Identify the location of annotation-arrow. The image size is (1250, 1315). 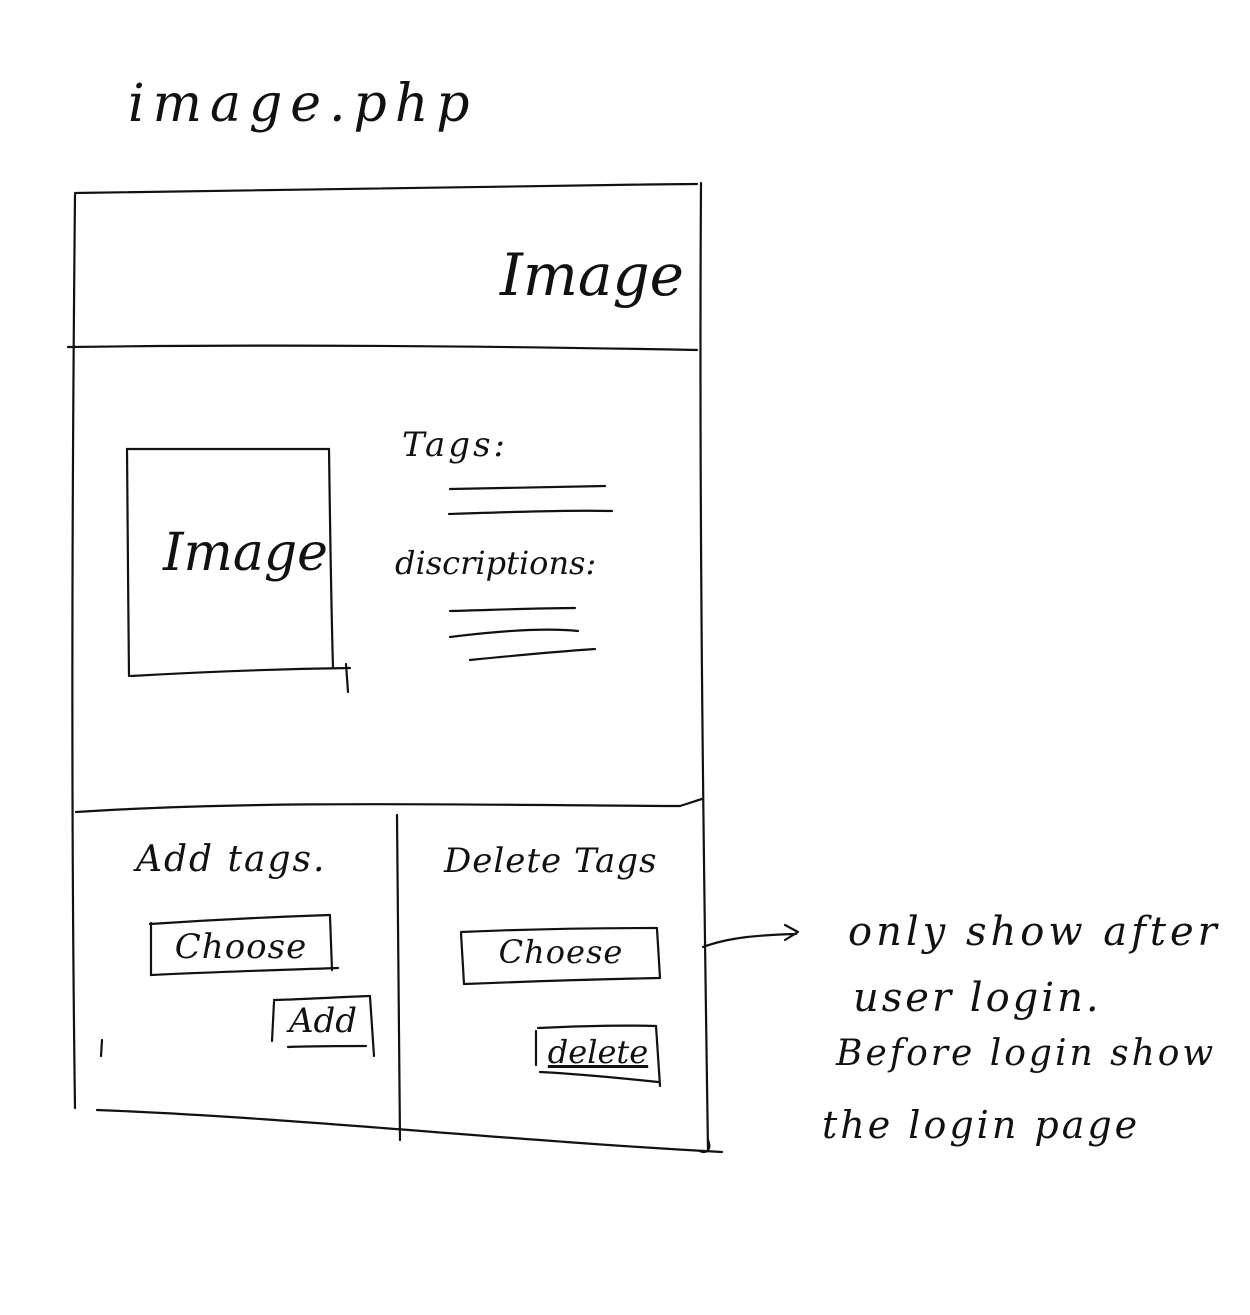
(750, 936).